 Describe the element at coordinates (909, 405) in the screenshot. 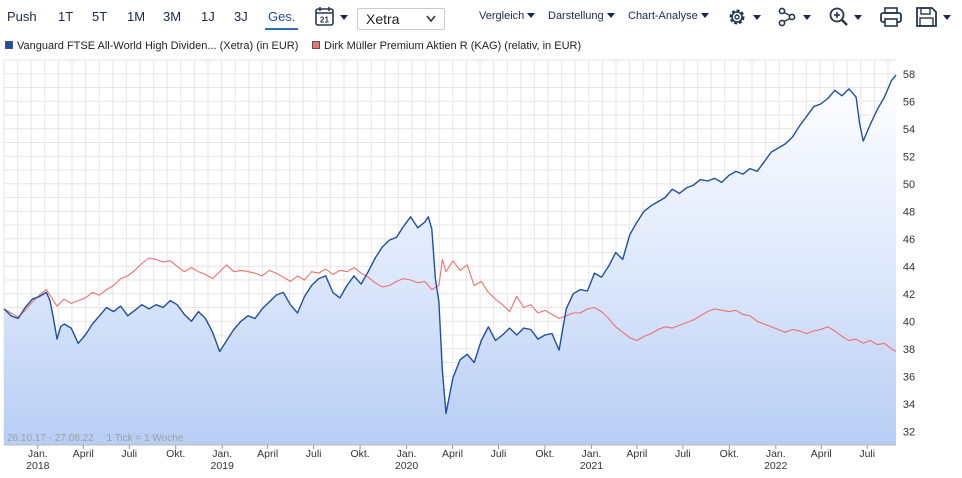

I see `y-tick-label: 34` at that location.